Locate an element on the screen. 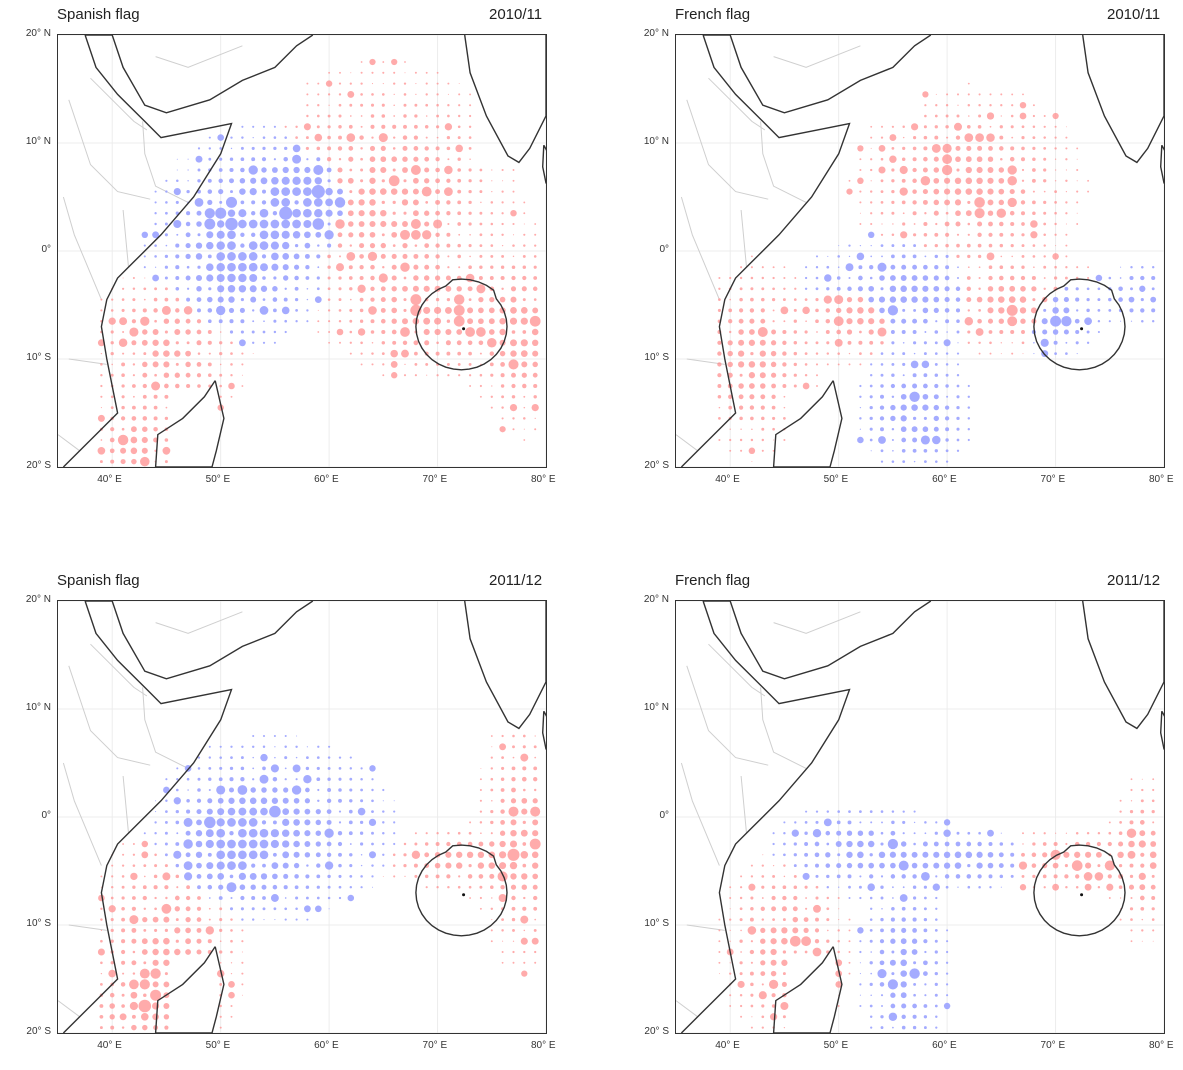 The height and width of the screenshot is (1070, 1183). longitude-tick-label: 80° E is located at coordinates (1161, 479).